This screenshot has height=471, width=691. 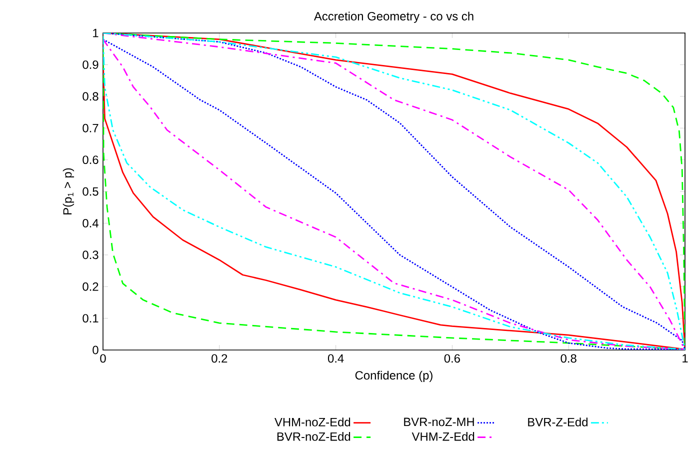 I want to click on y-tick-label: 0.4, so click(x=90, y=223).